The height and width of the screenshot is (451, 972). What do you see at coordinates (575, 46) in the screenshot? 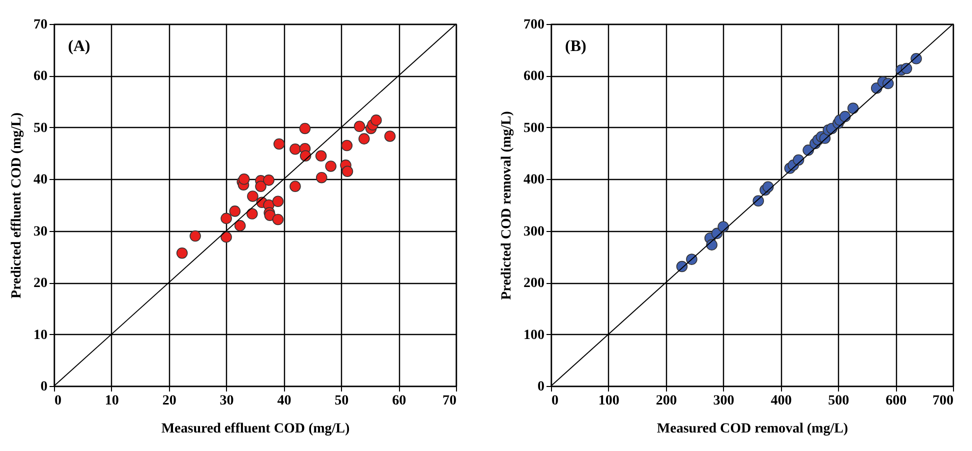
I see `annotation: (B)` at bounding box center [575, 46].